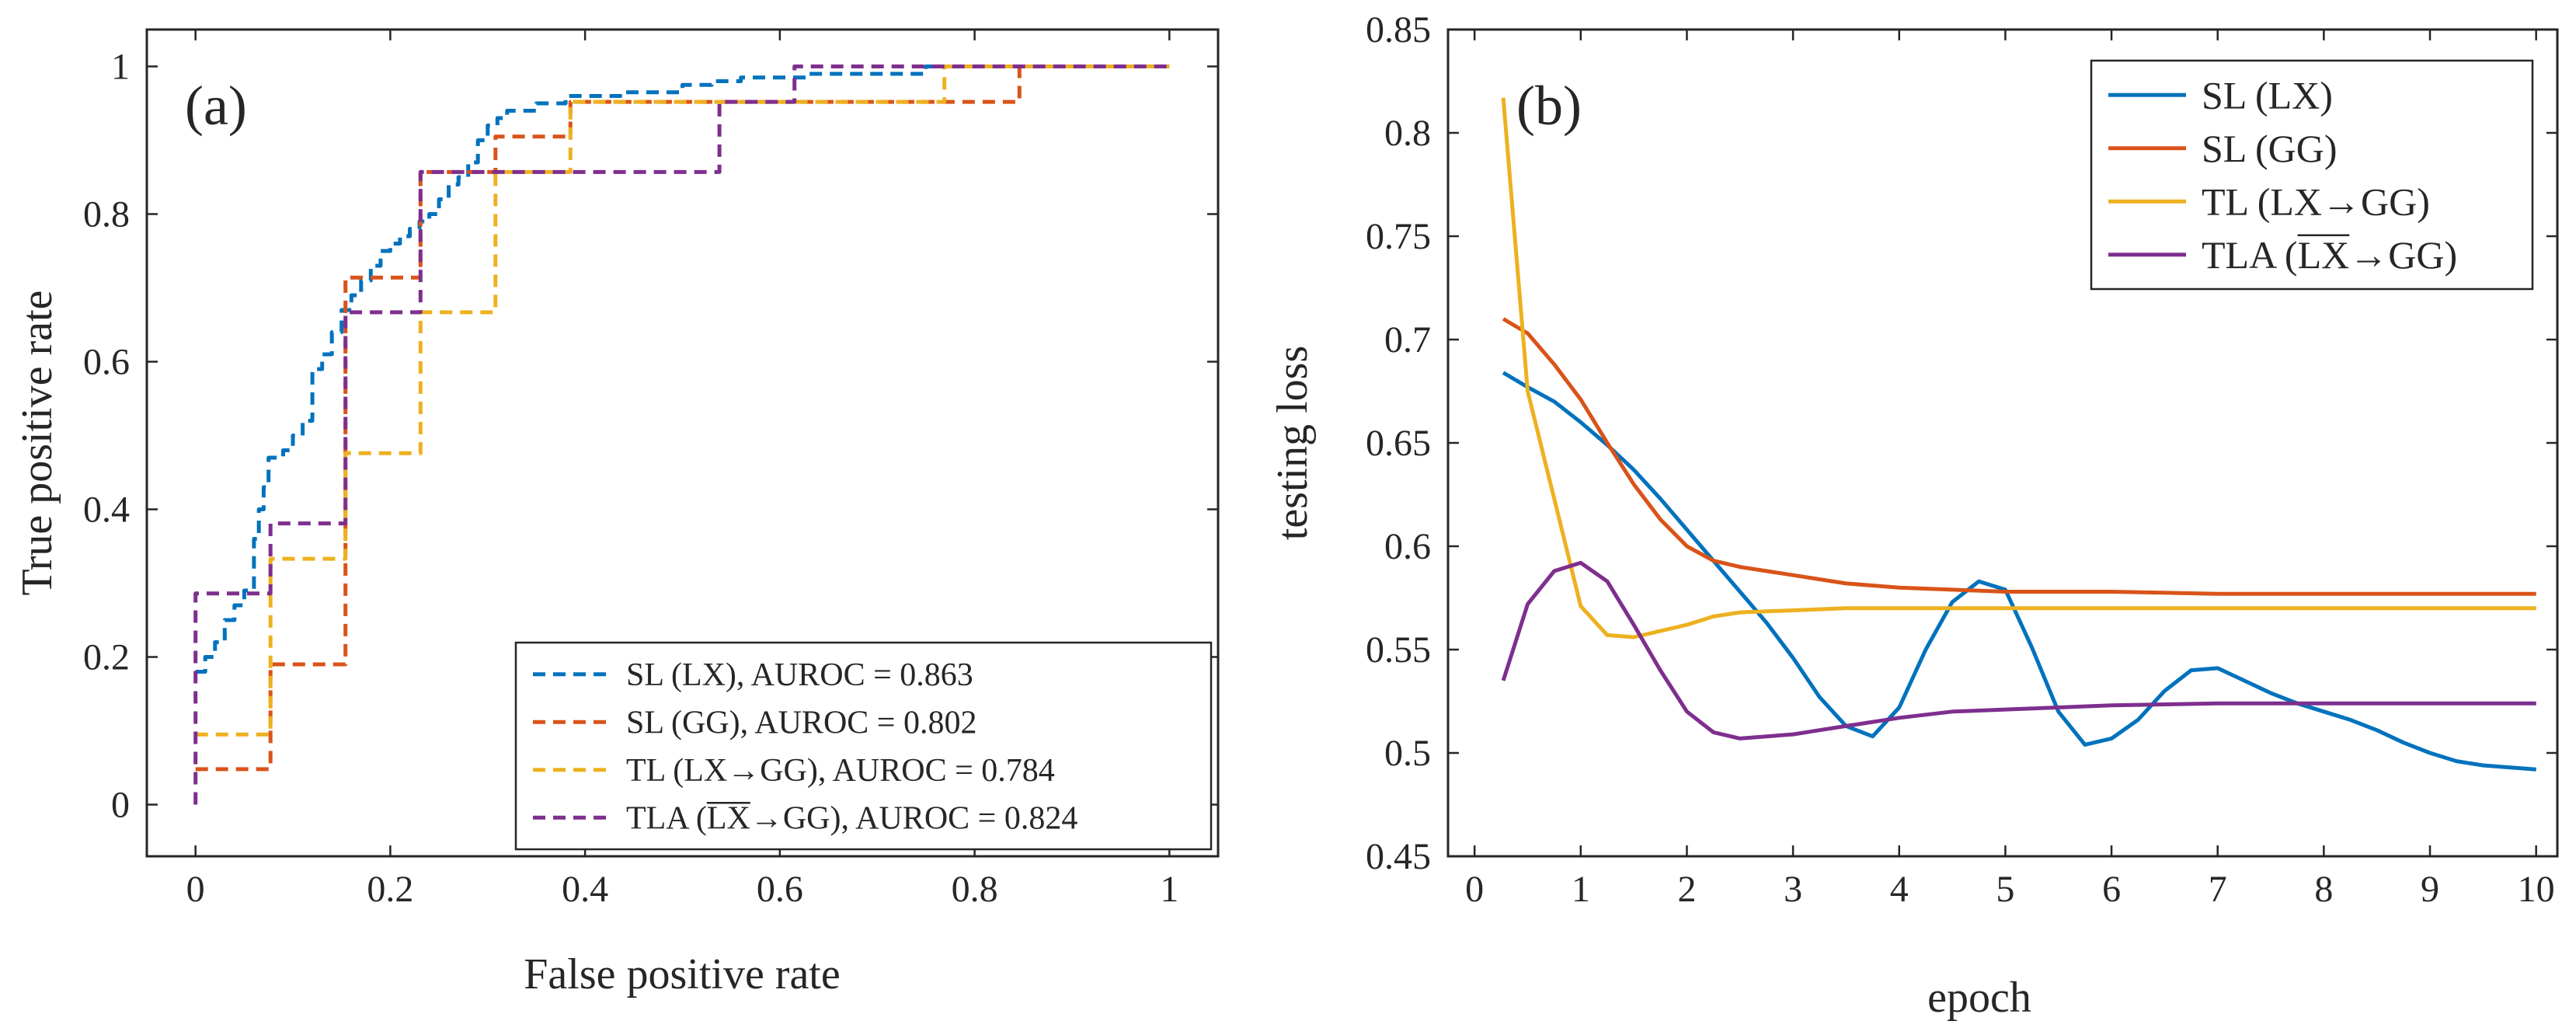  Describe the element at coordinates (106, 510) in the screenshot. I see `roc-y-tick-label: 0.4` at that location.